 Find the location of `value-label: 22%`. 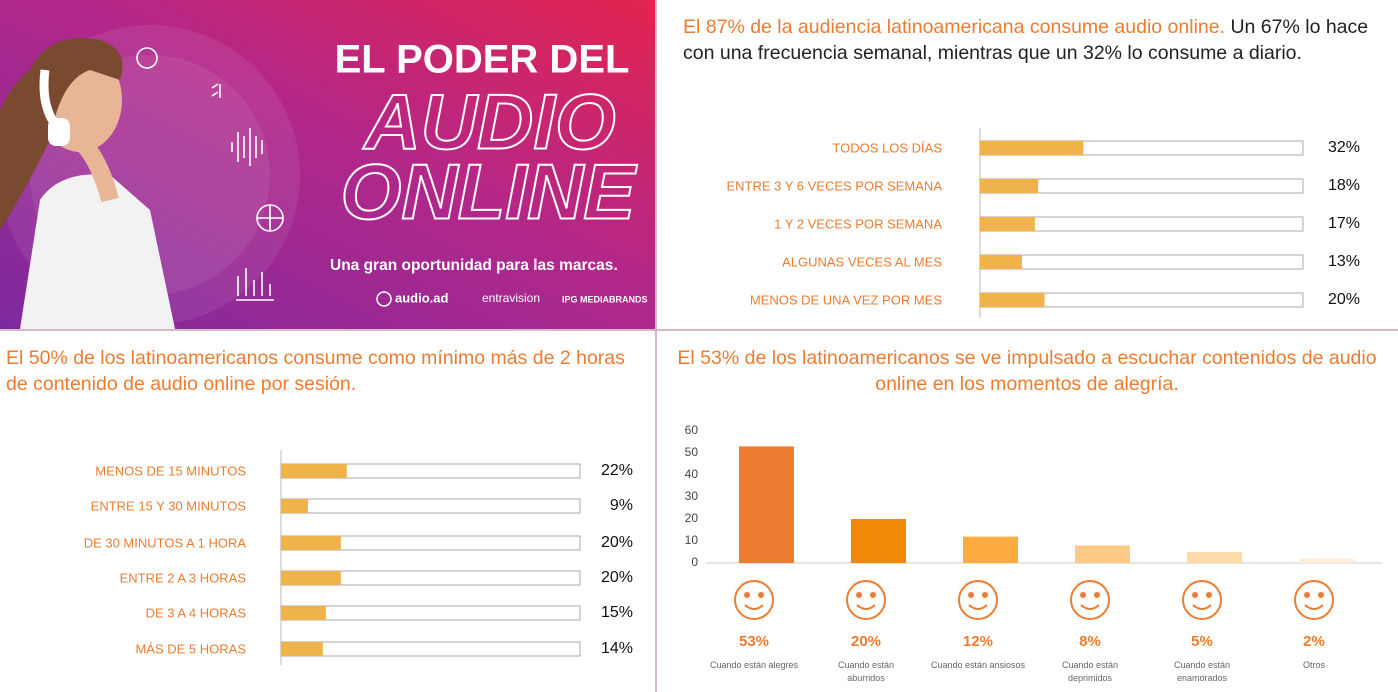

value-label: 22% is located at coordinates (617, 470).